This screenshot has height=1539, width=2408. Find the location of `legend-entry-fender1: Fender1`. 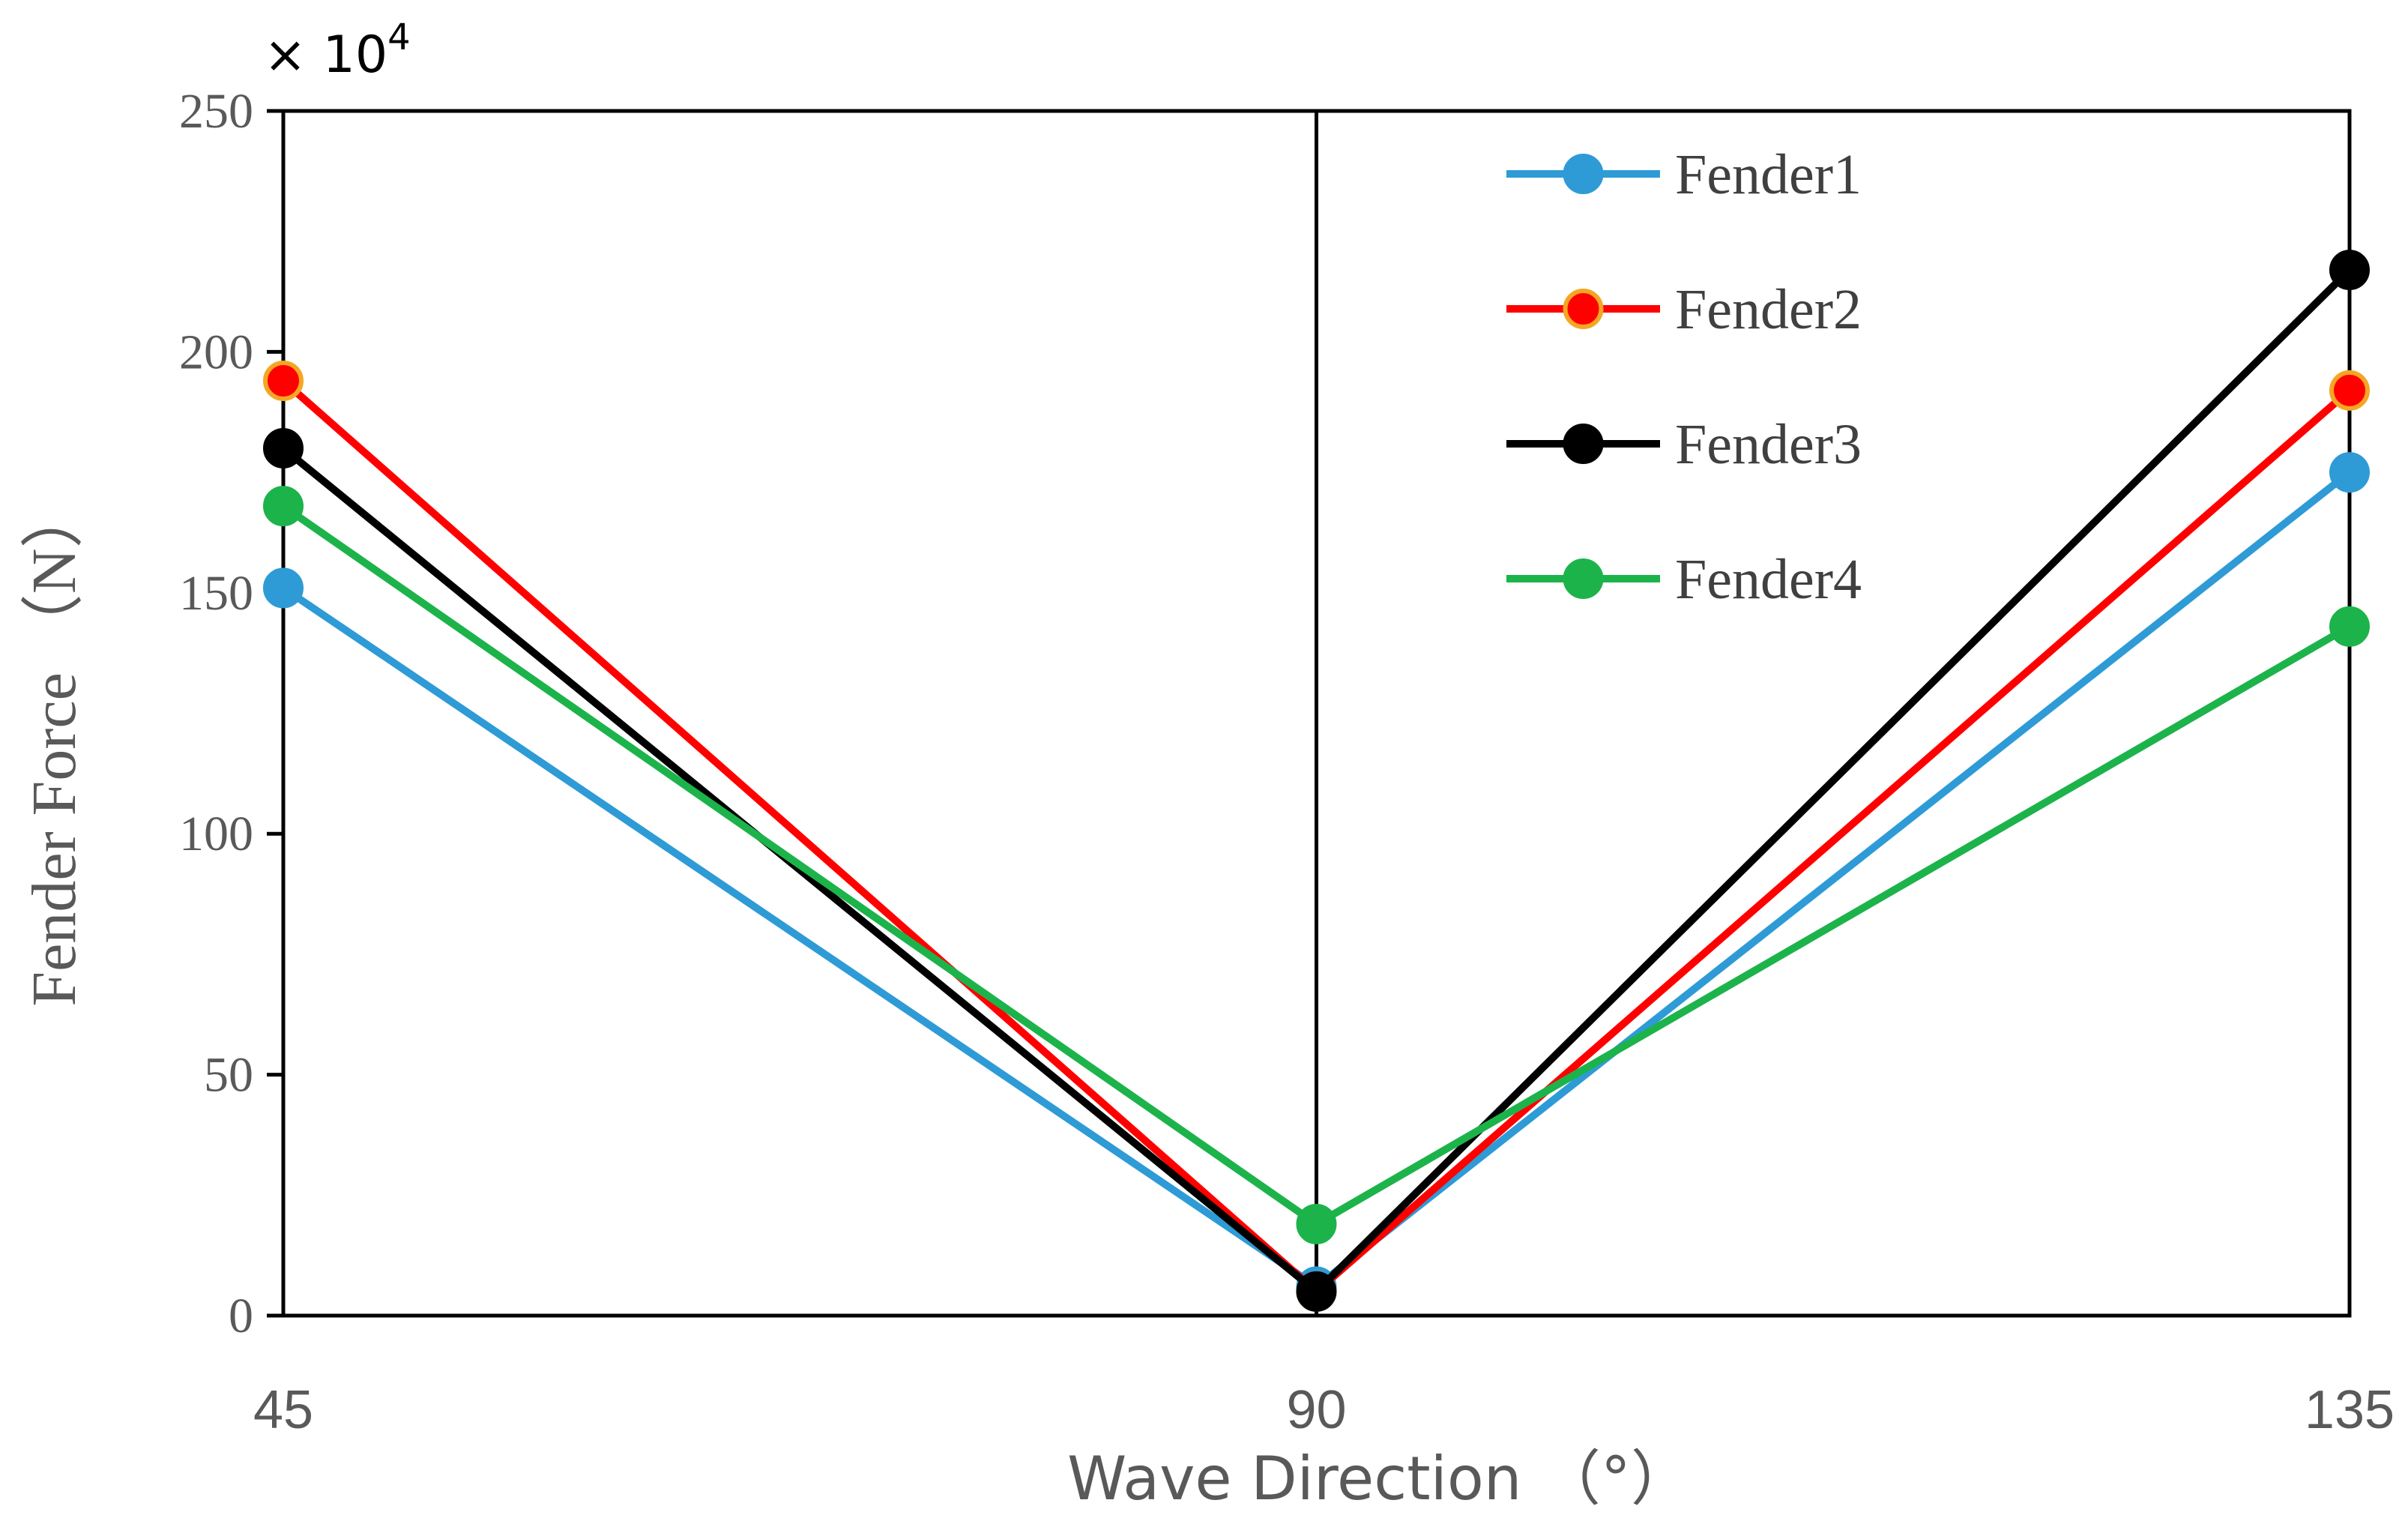

legend-entry-fender1: Fender1 is located at coordinates (1684, 175).